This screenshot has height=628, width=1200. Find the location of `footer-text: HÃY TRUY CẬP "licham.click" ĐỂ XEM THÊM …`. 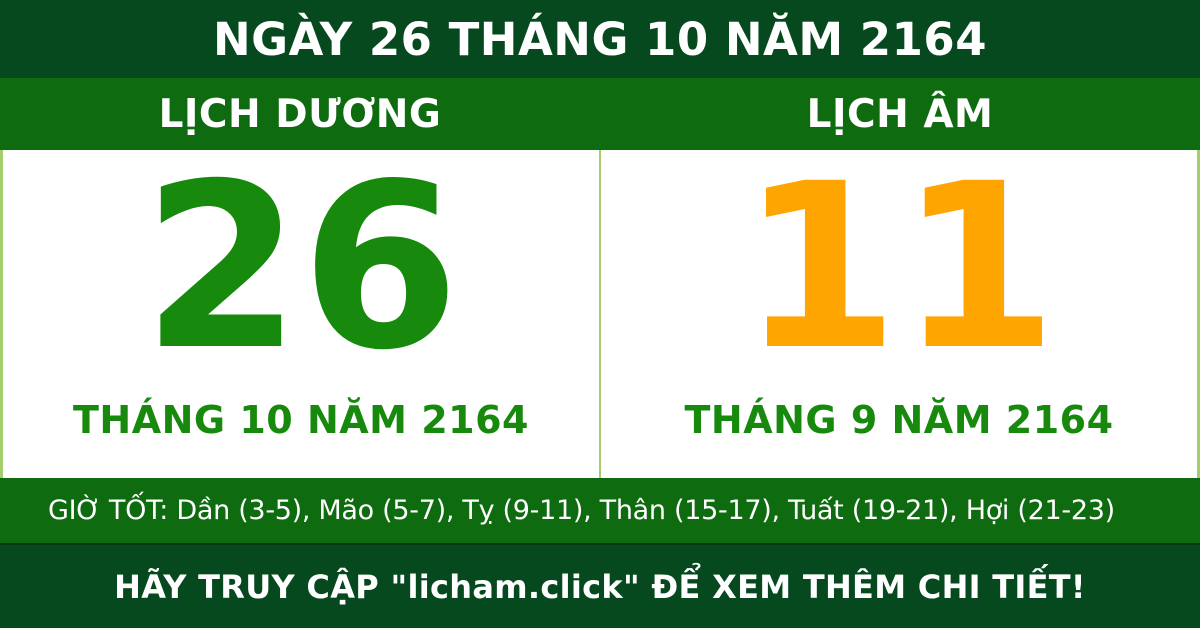

footer-text: HÃY TRUY CẬP "licham.click" ĐỂ XEM THÊM … is located at coordinates (600, 586).